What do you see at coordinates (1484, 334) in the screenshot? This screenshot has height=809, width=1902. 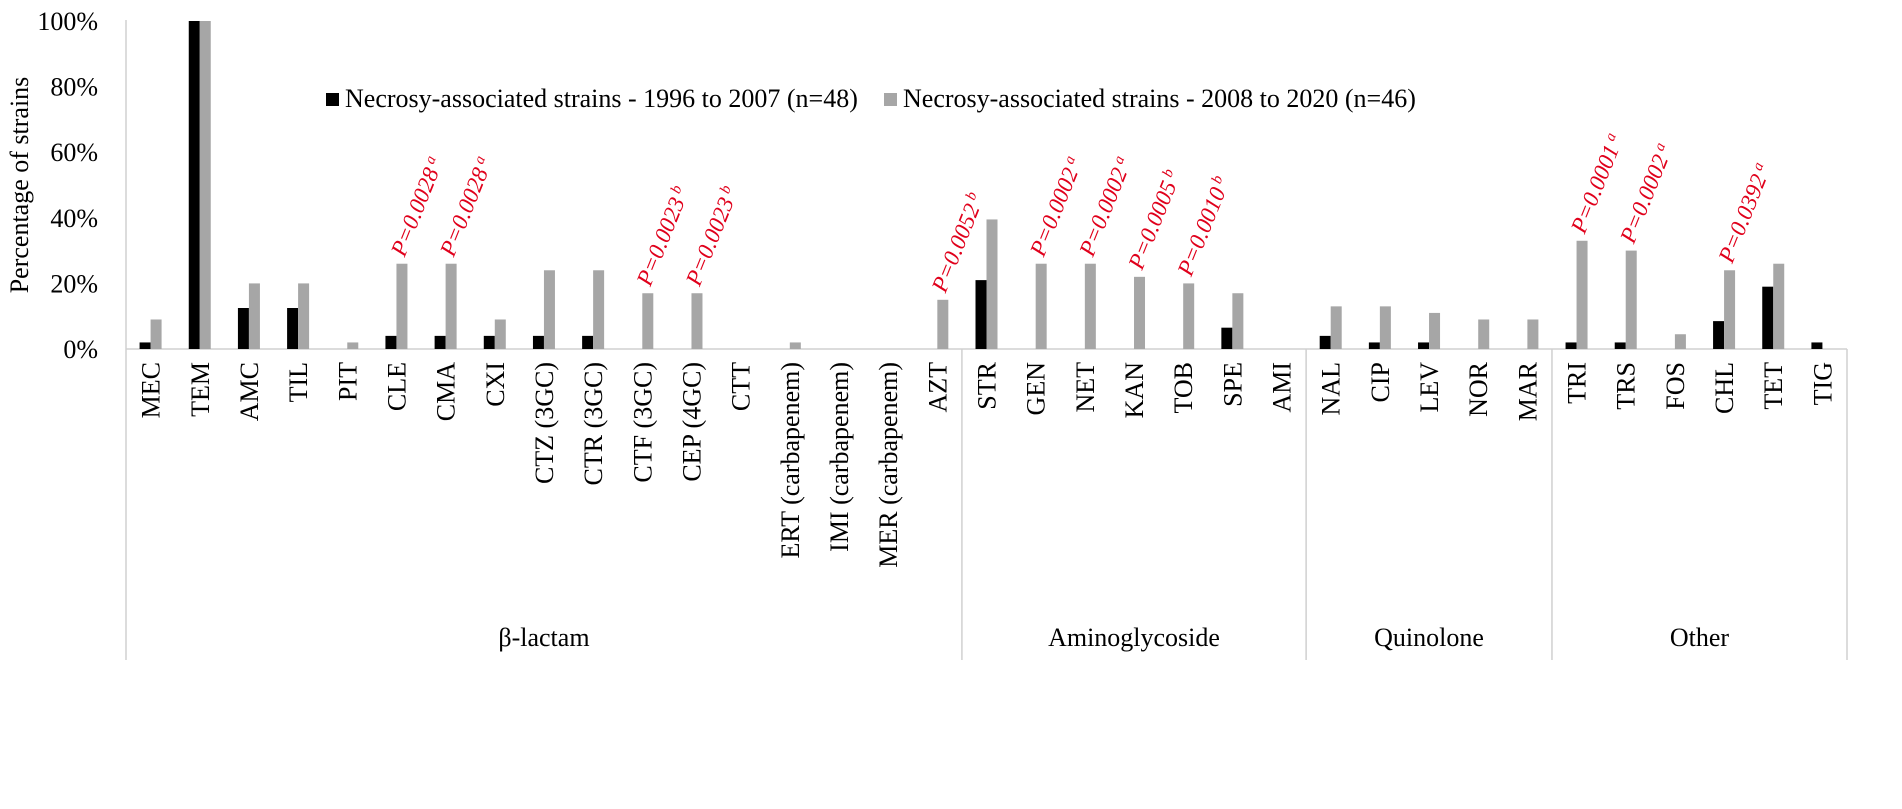 I see `bar-series-2-nor` at bounding box center [1484, 334].